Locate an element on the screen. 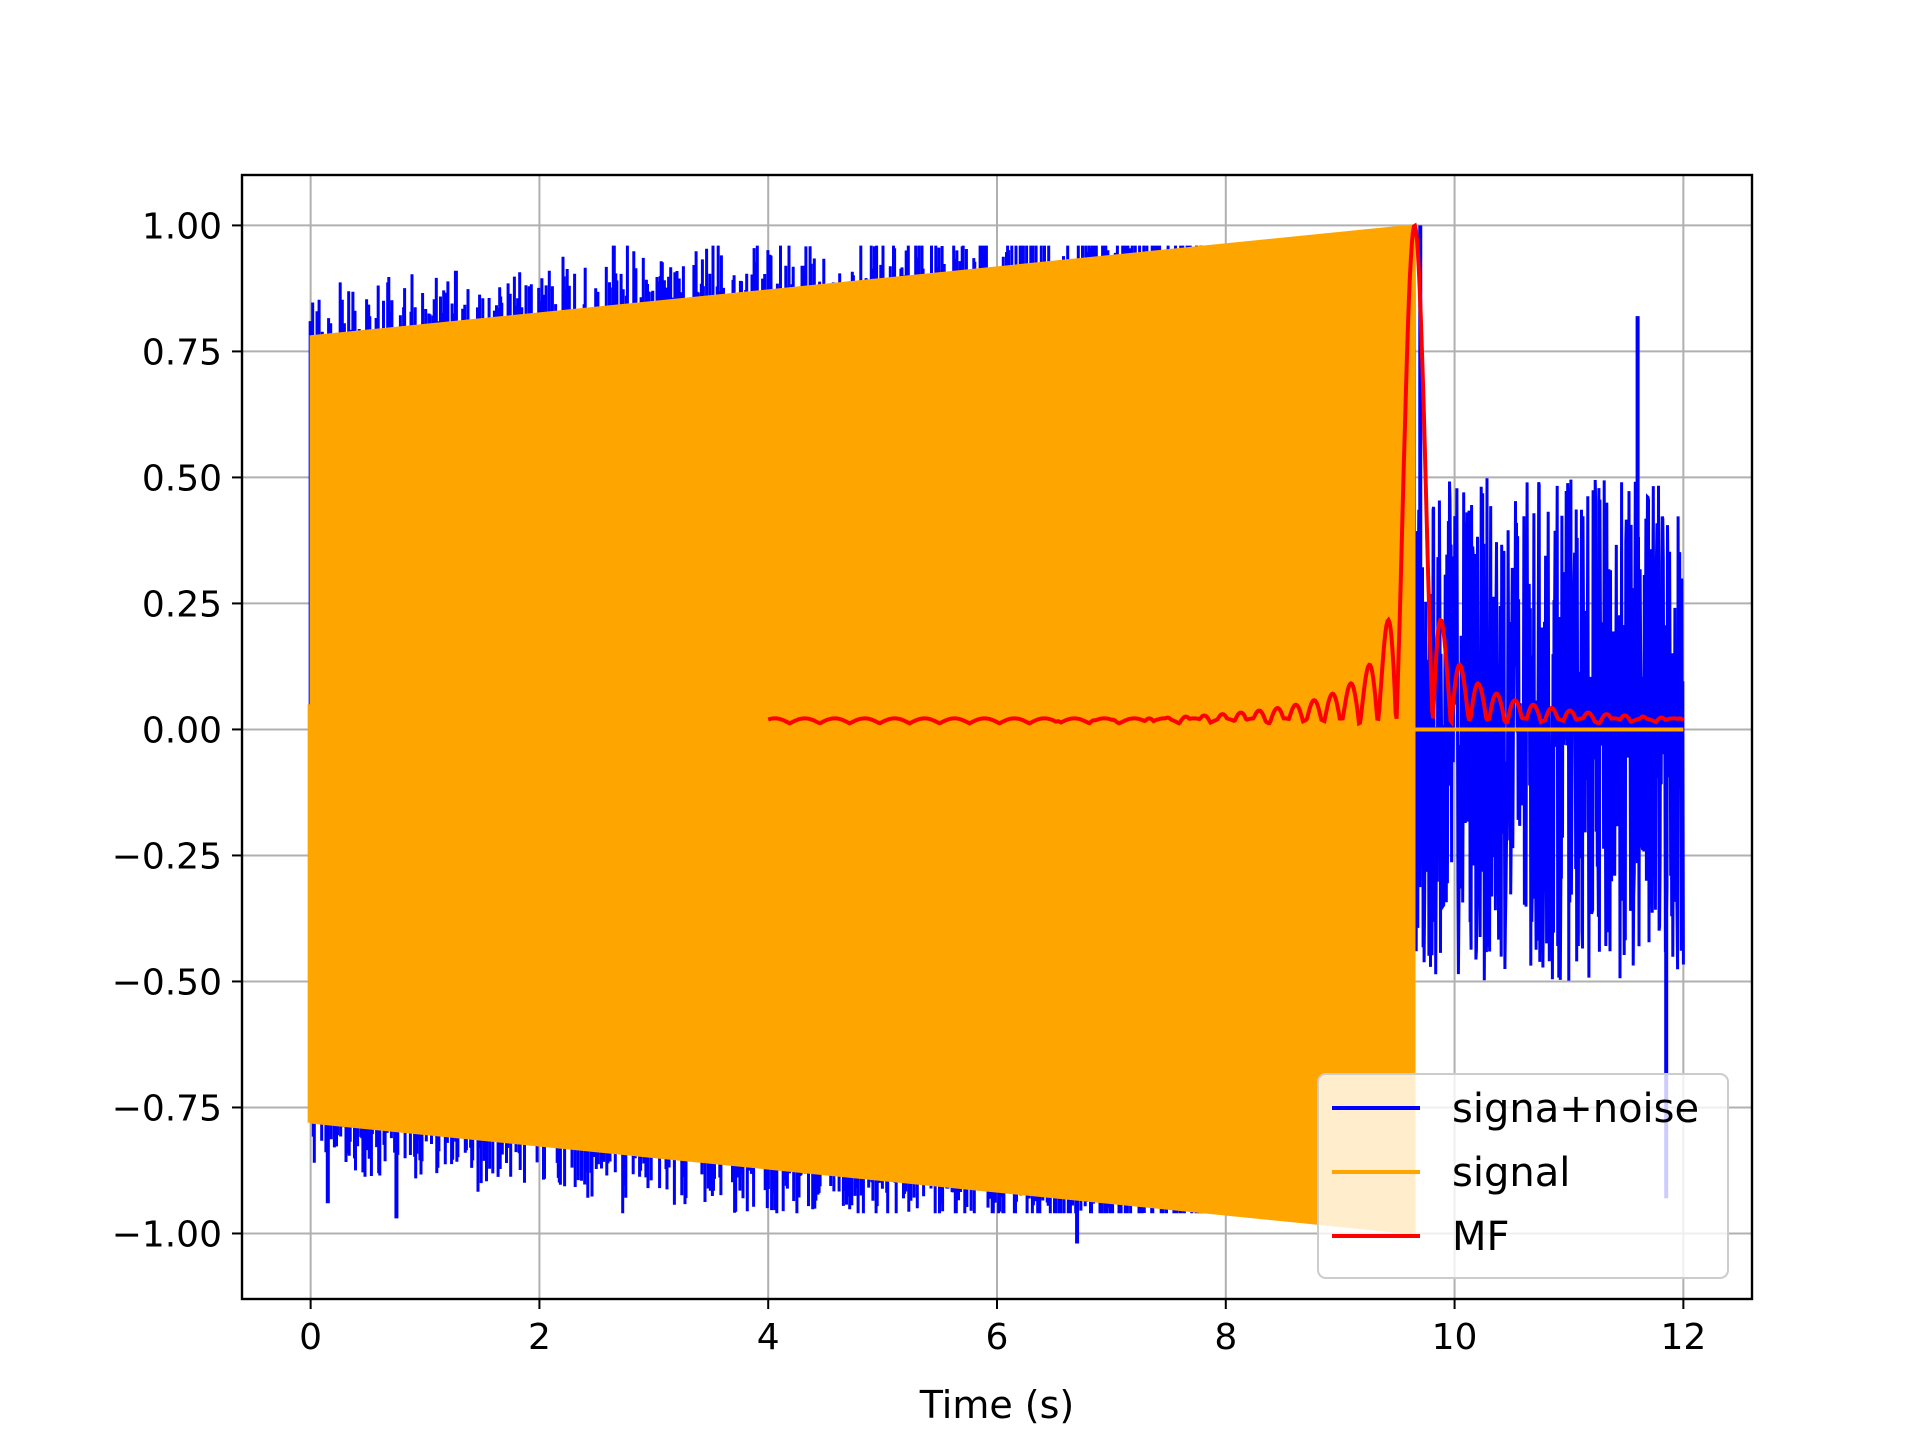 This screenshot has width=1920, height=1440. legend-box is located at coordinates (1523, 1176).